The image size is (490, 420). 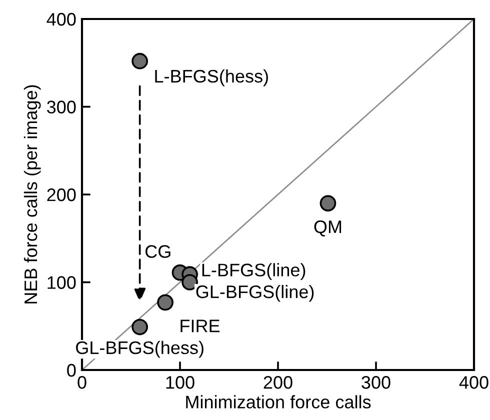 What do you see at coordinates (61, 107) in the screenshot?
I see `y-tick-label: 300` at bounding box center [61, 107].